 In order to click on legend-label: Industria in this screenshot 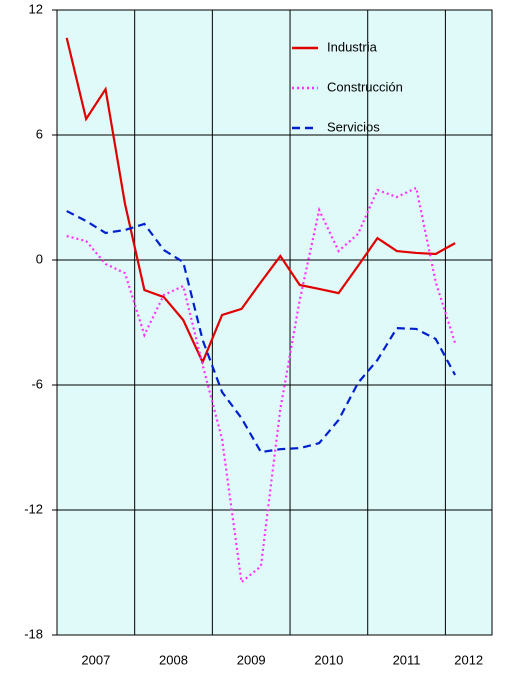, I will do `click(352, 46)`.